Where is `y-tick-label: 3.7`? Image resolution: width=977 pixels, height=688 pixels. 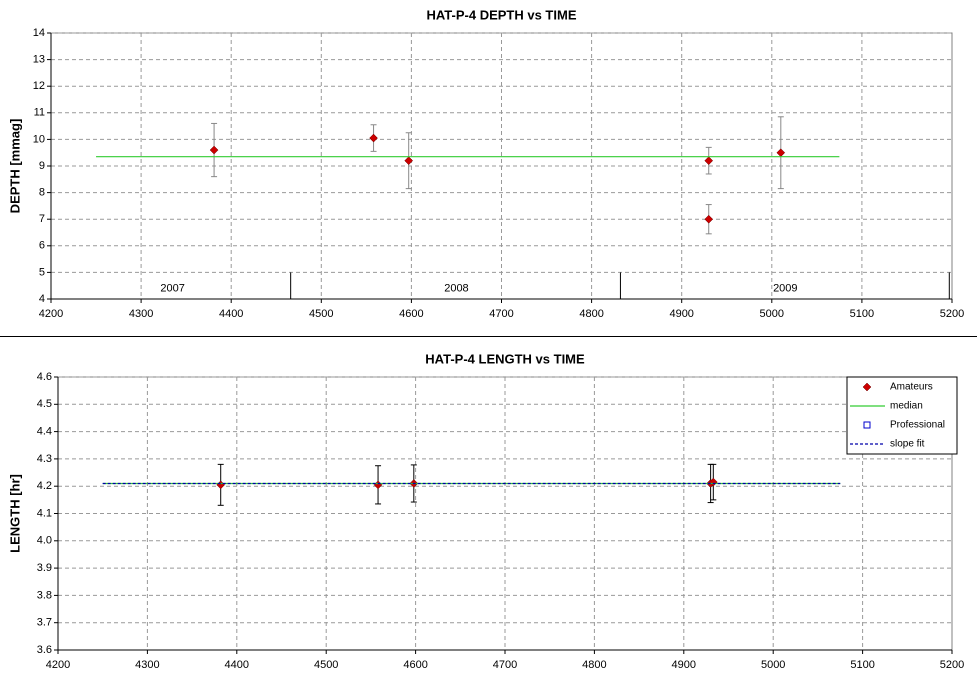
y-tick-label: 3.7 is located at coordinates (44, 623).